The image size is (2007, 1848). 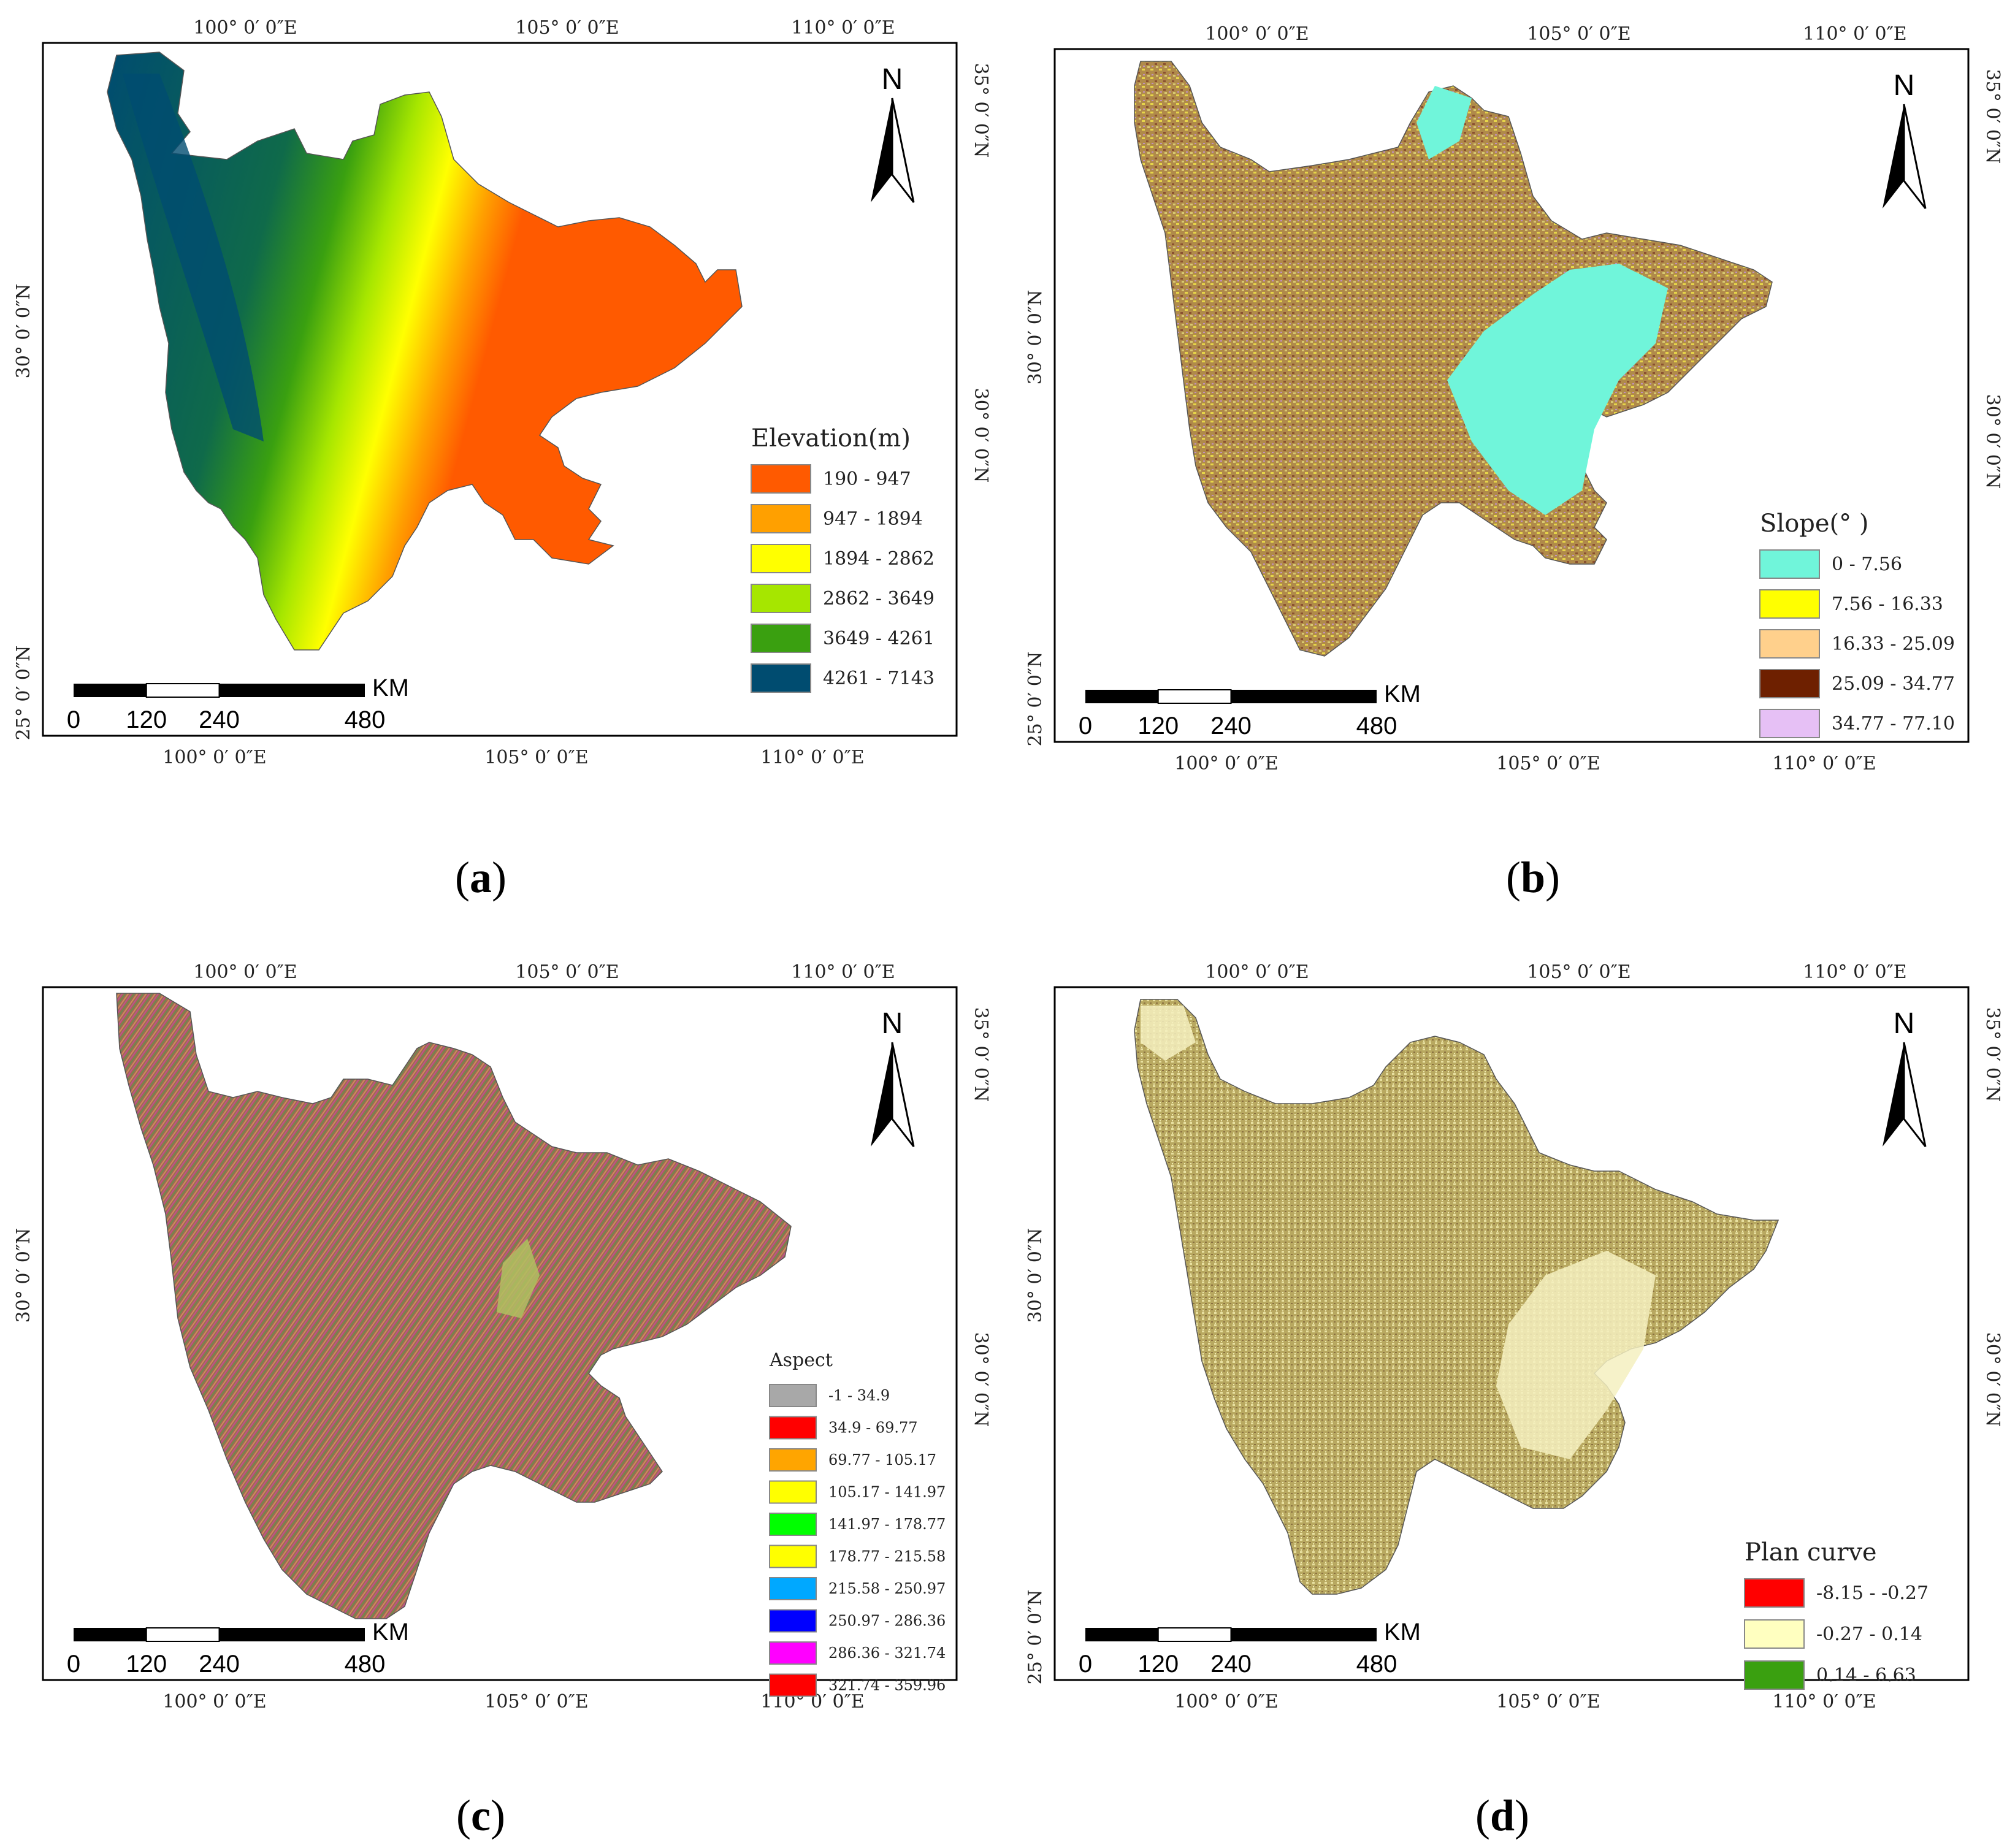 I want to click on legend-label: 25.09 - 34.77, so click(x=1893, y=684).